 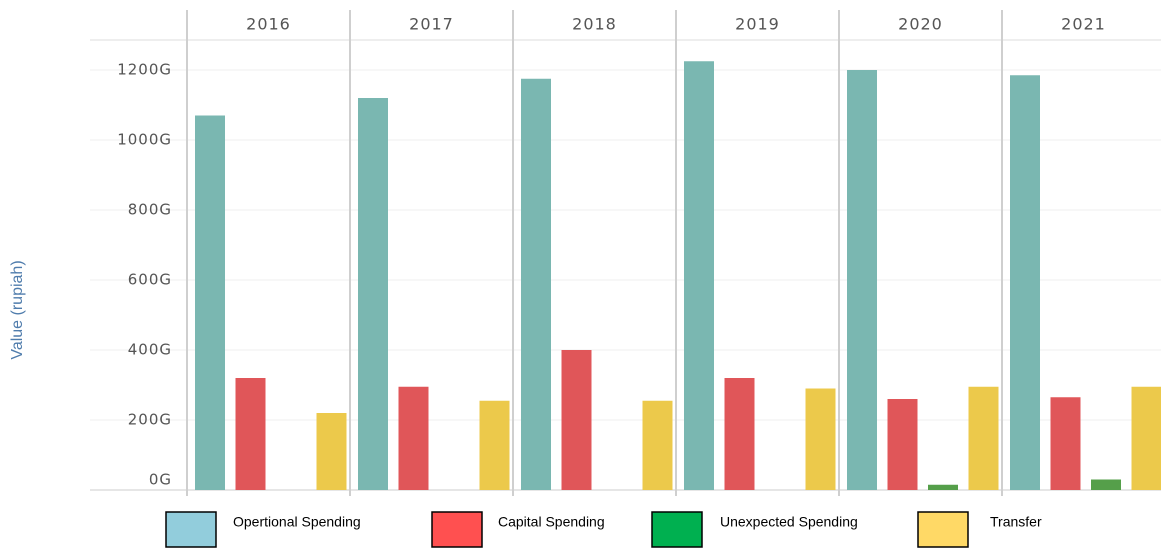 What do you see at coordinates (150, 280) in the screenshot?
I see `y-tick-label: 600G` at bounding box center [150, 280].